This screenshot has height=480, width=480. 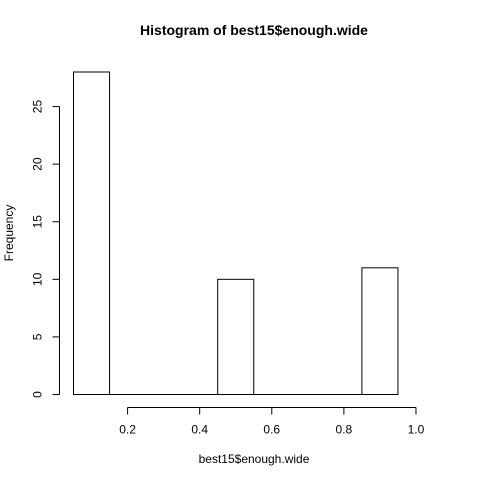 I want to click on y-tick-label: 5, so click(x=38, y=336).